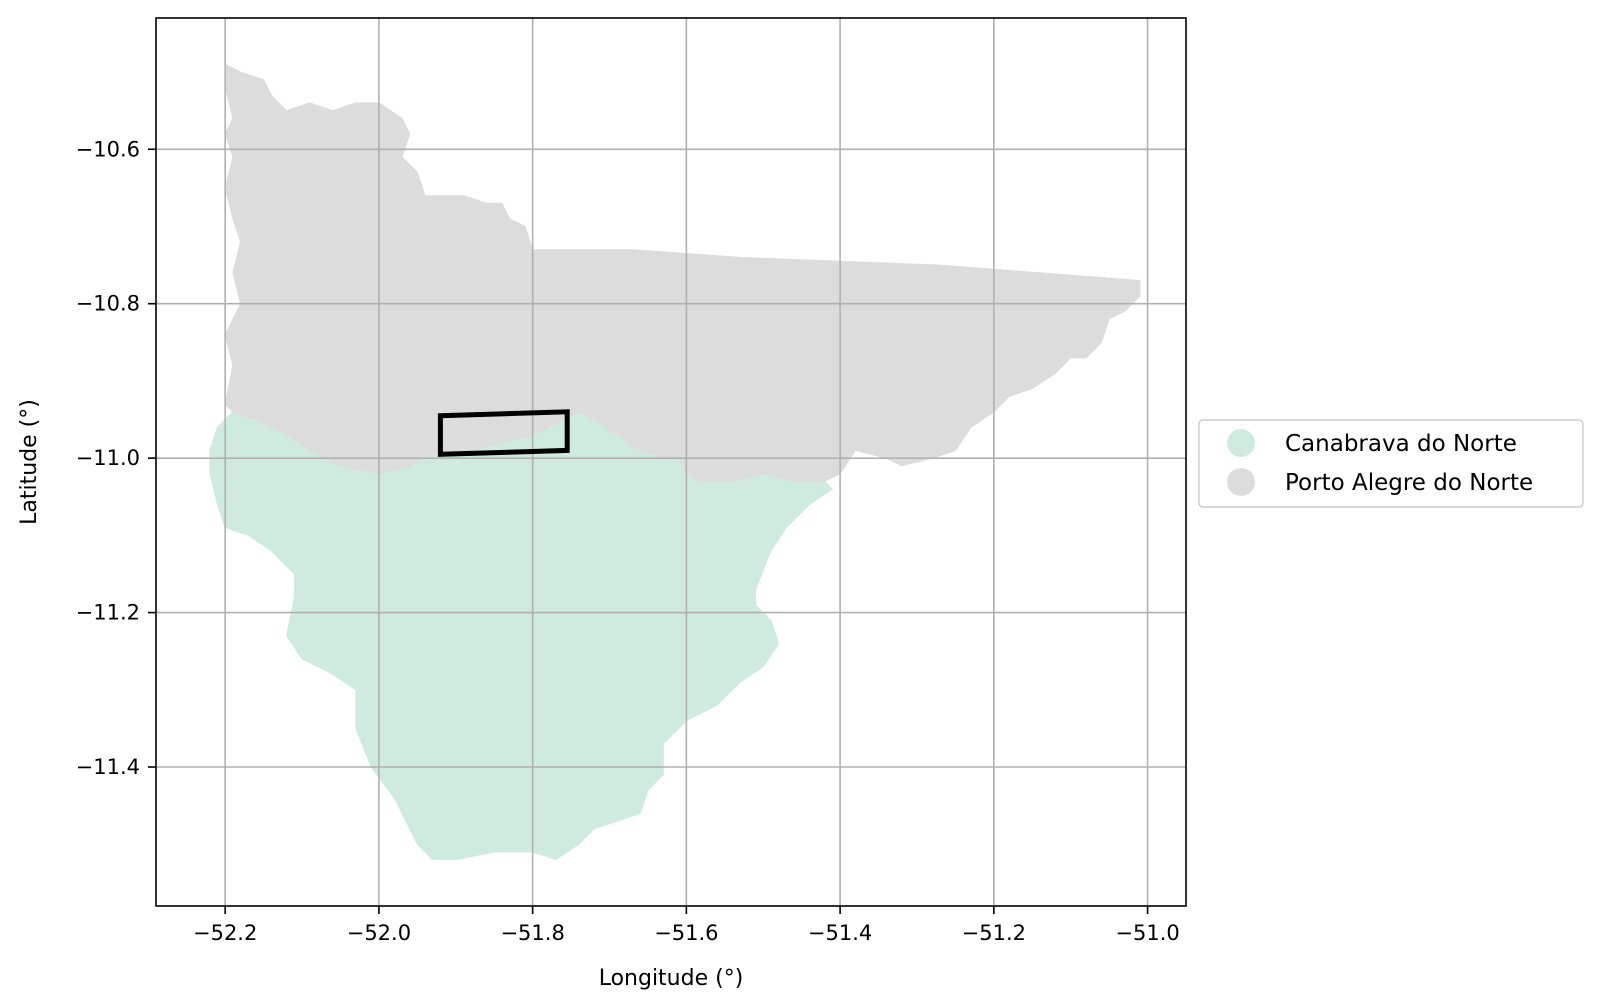  What do you see at coordinates (532, 933) in the screenshot?
I see `x-tick-label: −51.8` at bounding box center [532, 933].